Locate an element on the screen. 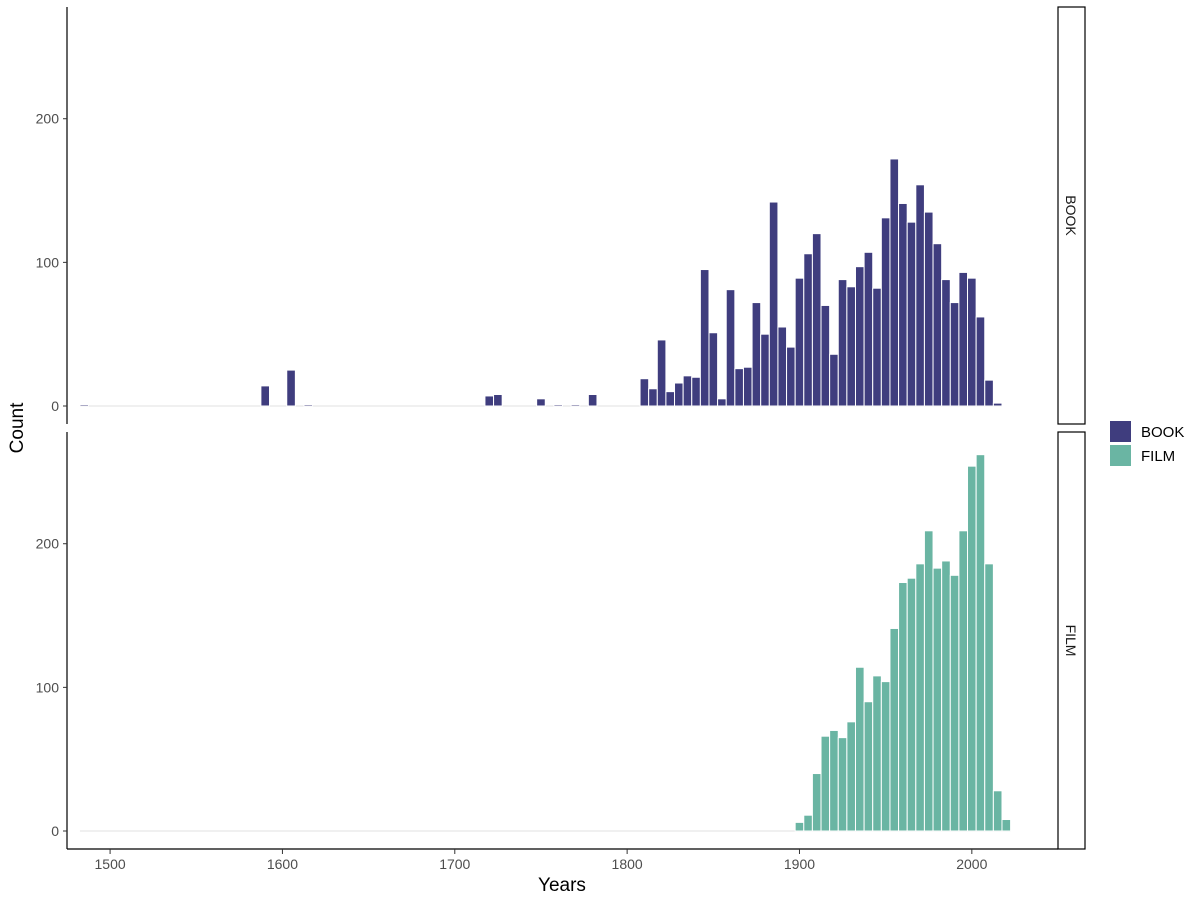 Image resolution: width=1200 pixels, height=901 pixels. bar-book-1945 is located at coordinates (877, 347).